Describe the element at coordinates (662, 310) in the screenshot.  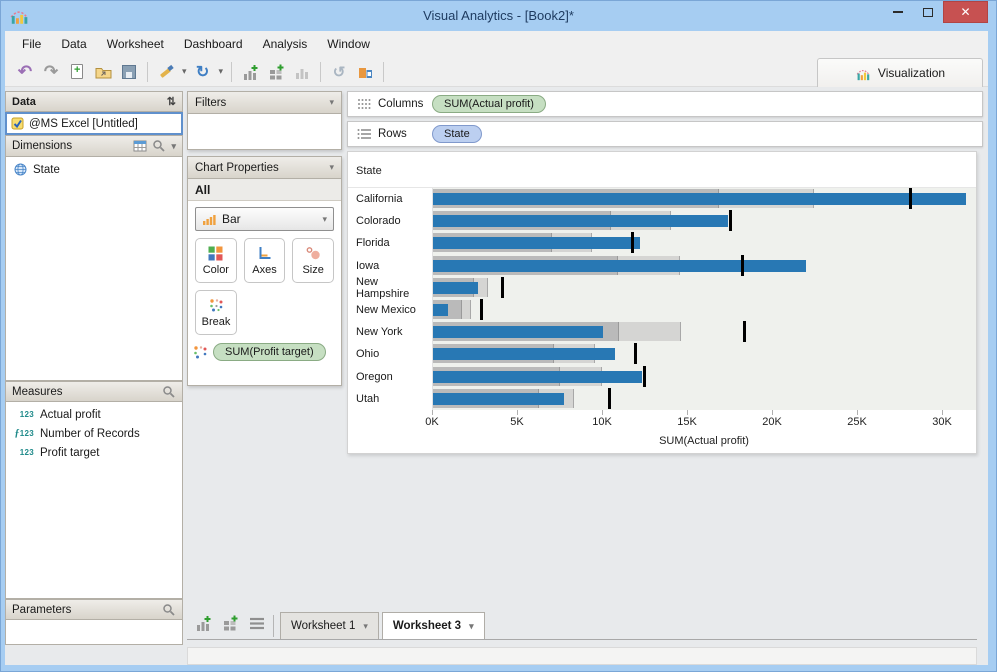
I see `bullet-row: New Mexico` at that location.